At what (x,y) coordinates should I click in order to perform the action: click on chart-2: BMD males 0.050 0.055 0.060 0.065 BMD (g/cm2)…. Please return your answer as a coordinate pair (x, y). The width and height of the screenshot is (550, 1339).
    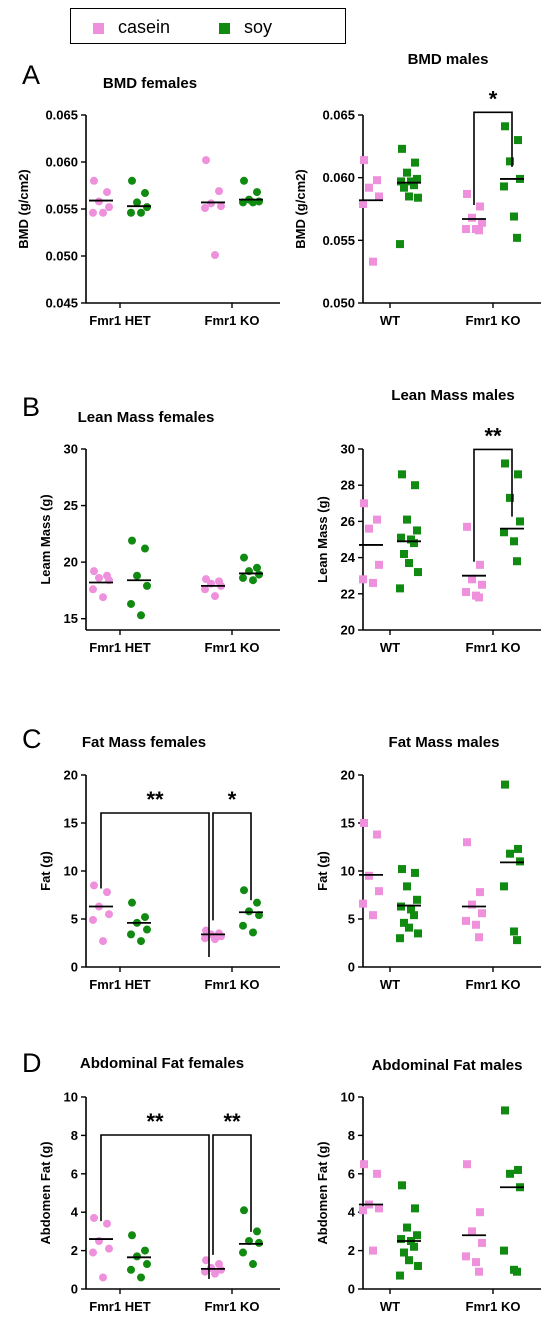
    Looking at the image, I should click on (417, 189).